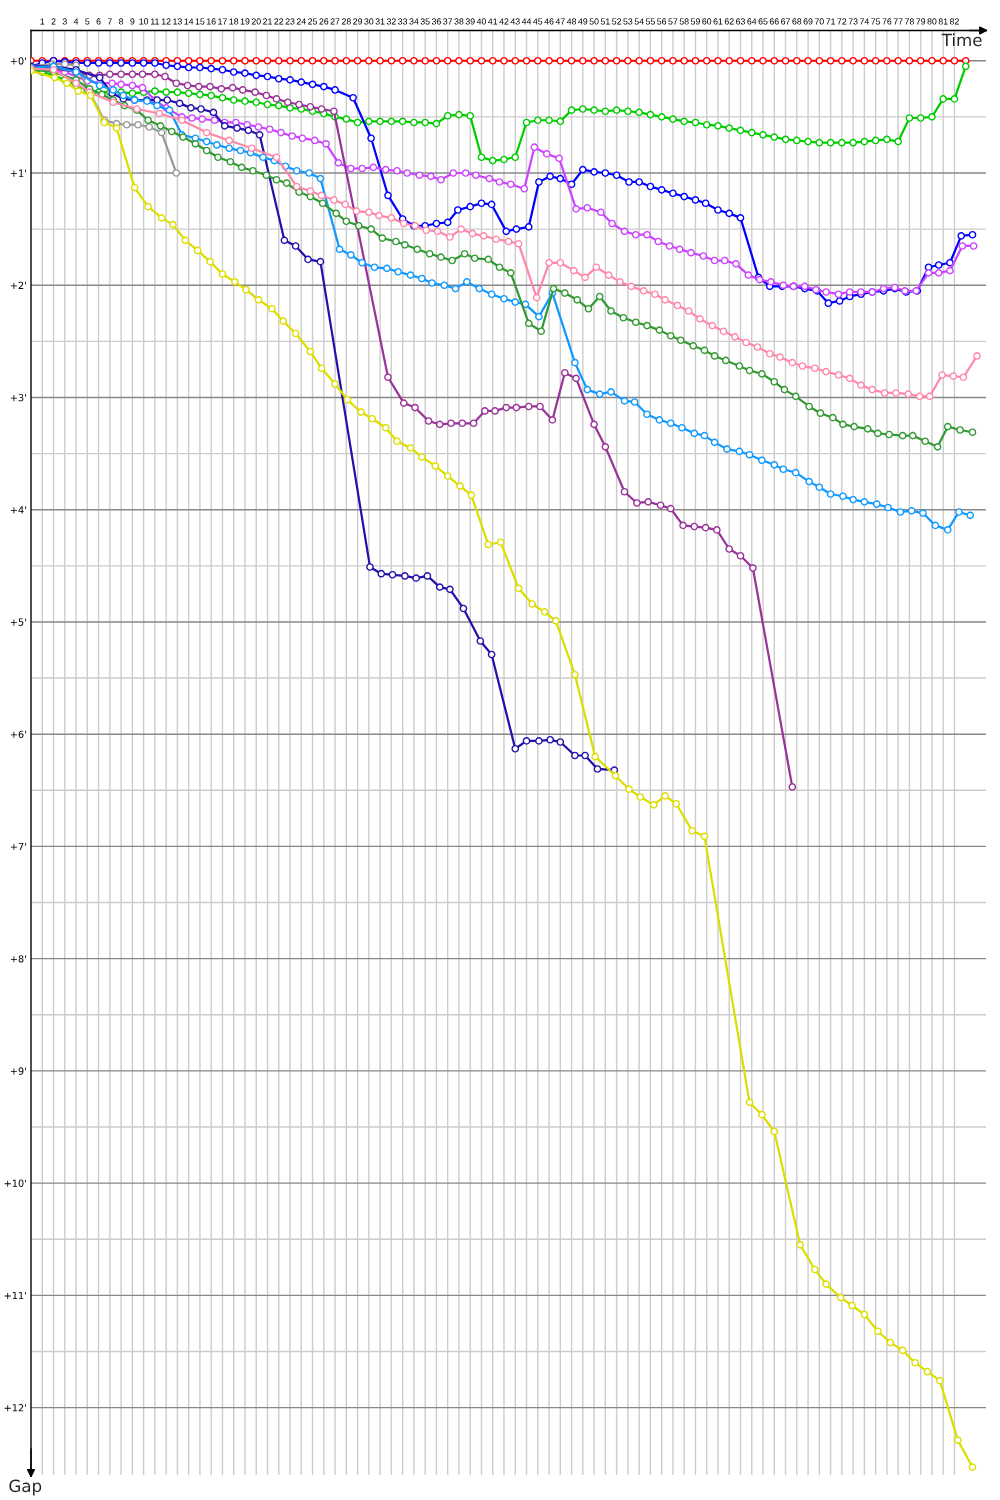  Describe the element at coordinates (571, 21) in the screenshot. I see `x-tick-label: 48` at that location.